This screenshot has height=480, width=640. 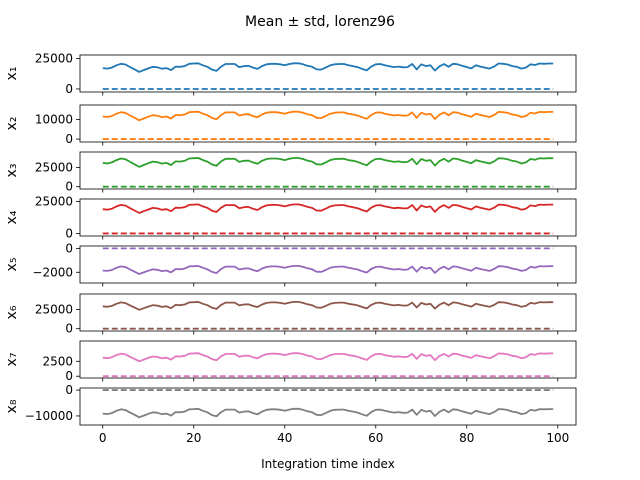 I want to click on x-tick-label: 40, so click(x=284, y=438).